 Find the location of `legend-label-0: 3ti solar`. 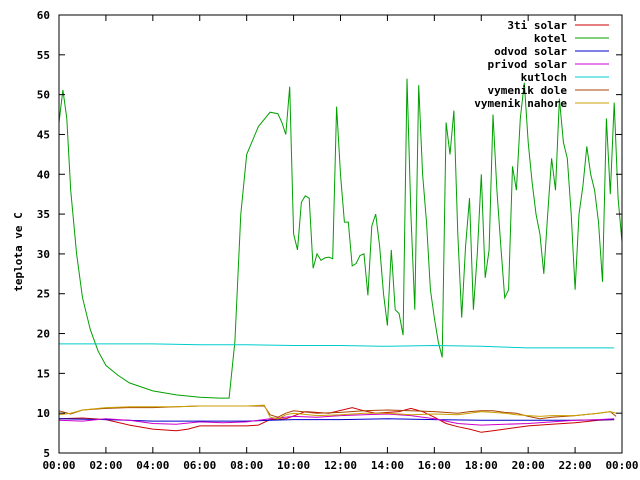

legend-label-0: 3ti solar is located at coordinates (537, 25).